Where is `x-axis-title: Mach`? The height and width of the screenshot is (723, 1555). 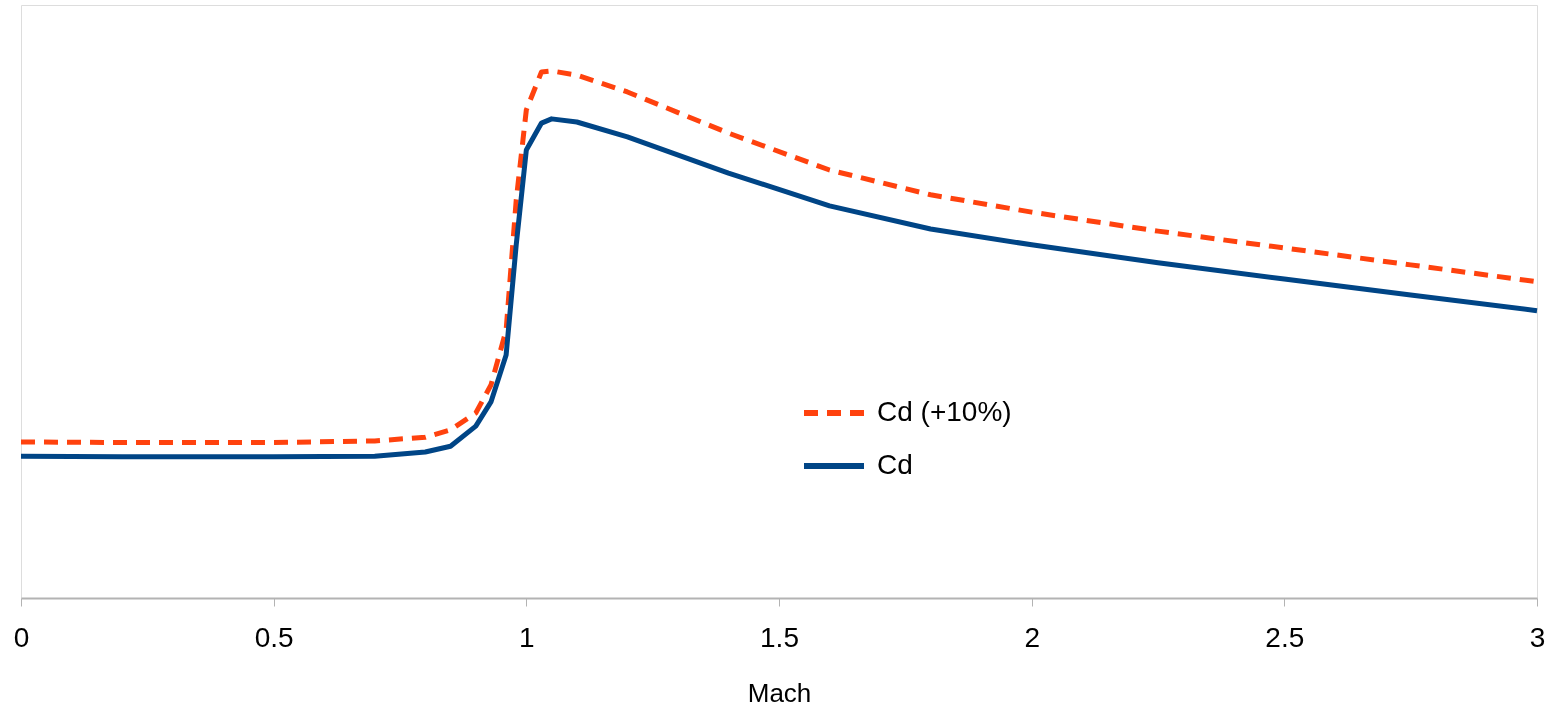 x-axis-title: Mach is located at coordinates (779, 692).